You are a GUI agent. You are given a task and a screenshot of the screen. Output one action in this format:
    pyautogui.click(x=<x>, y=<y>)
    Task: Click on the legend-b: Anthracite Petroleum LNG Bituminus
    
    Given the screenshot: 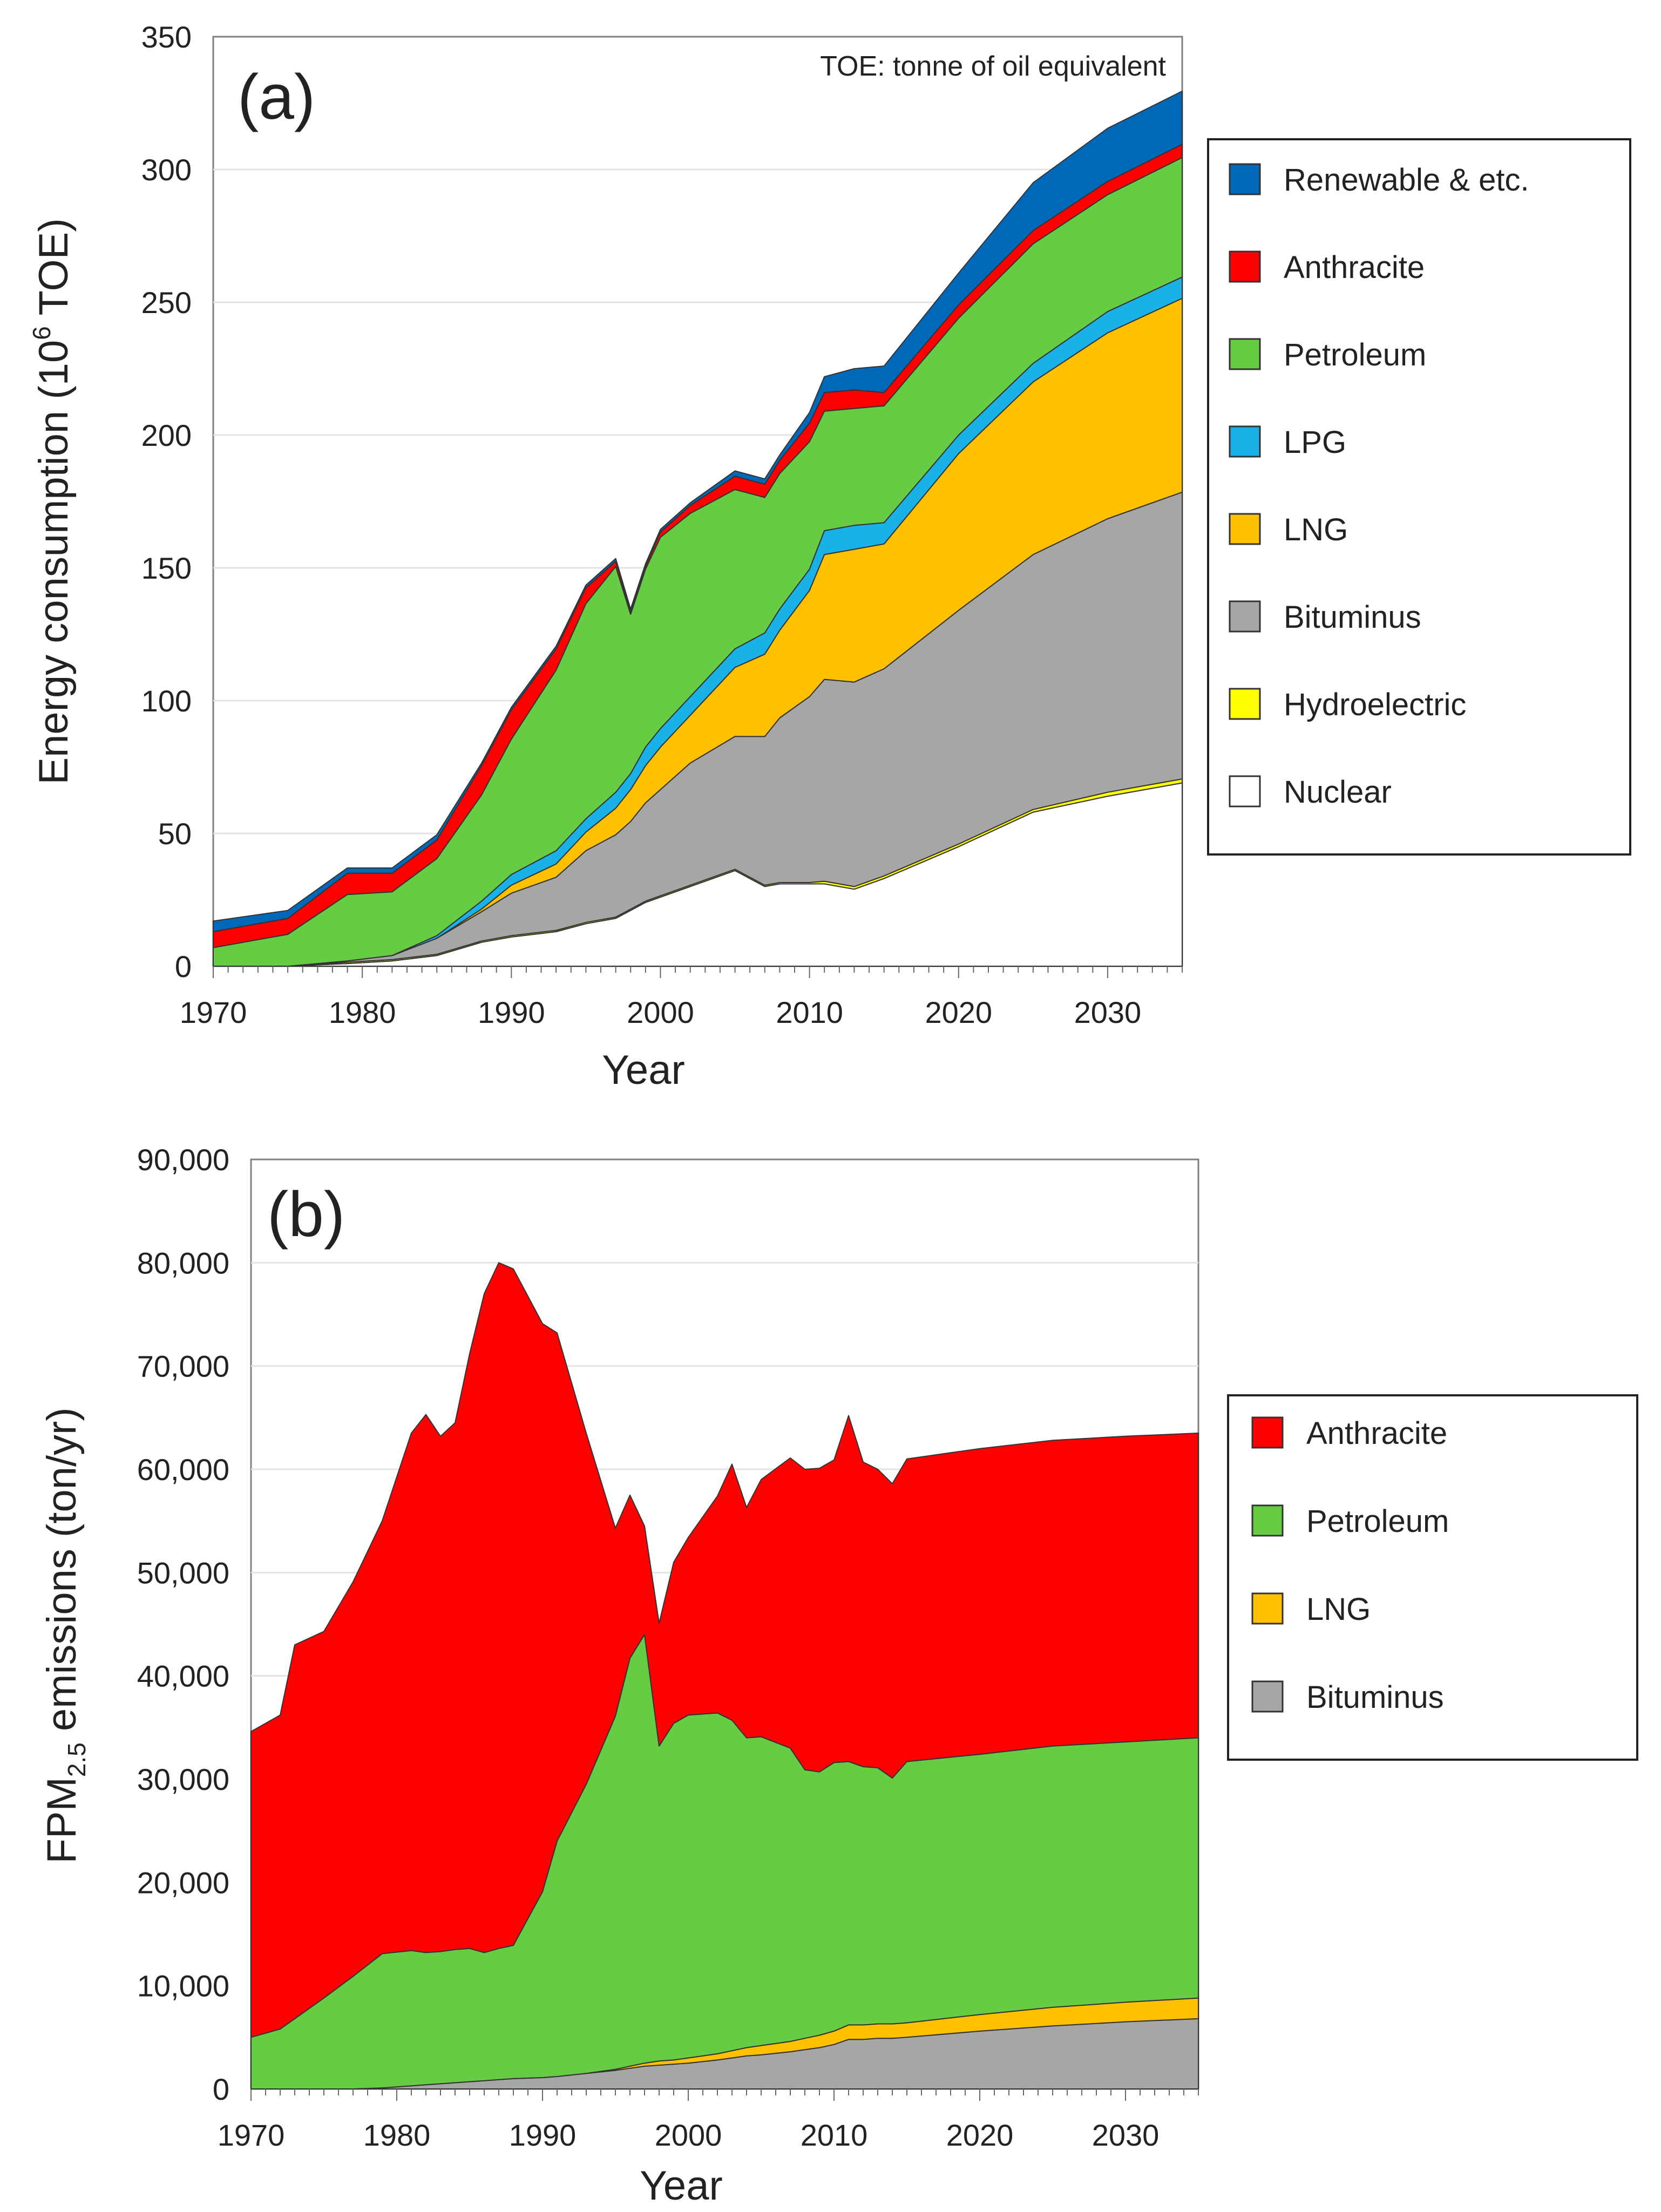 What is the action you would take?
    pyautogui.click(x=1432, y=1577)
    